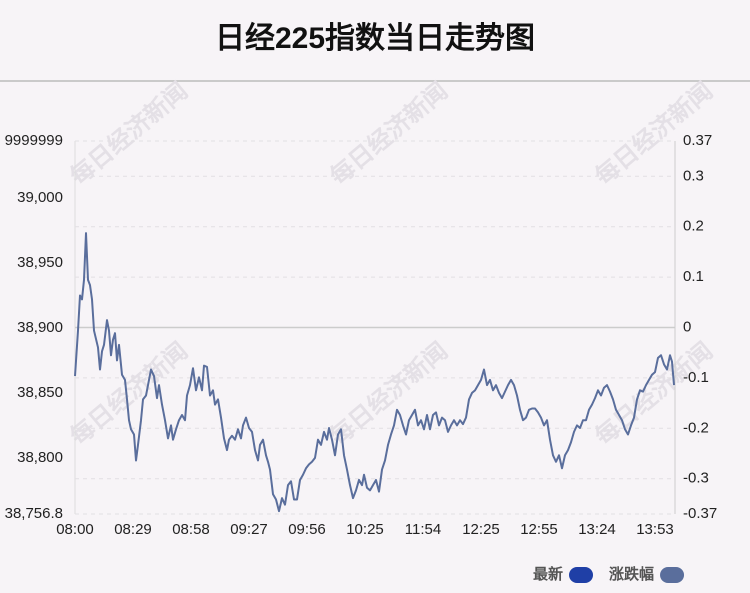  I want to click on x-tick-label: 11:54, so click(423, 529).